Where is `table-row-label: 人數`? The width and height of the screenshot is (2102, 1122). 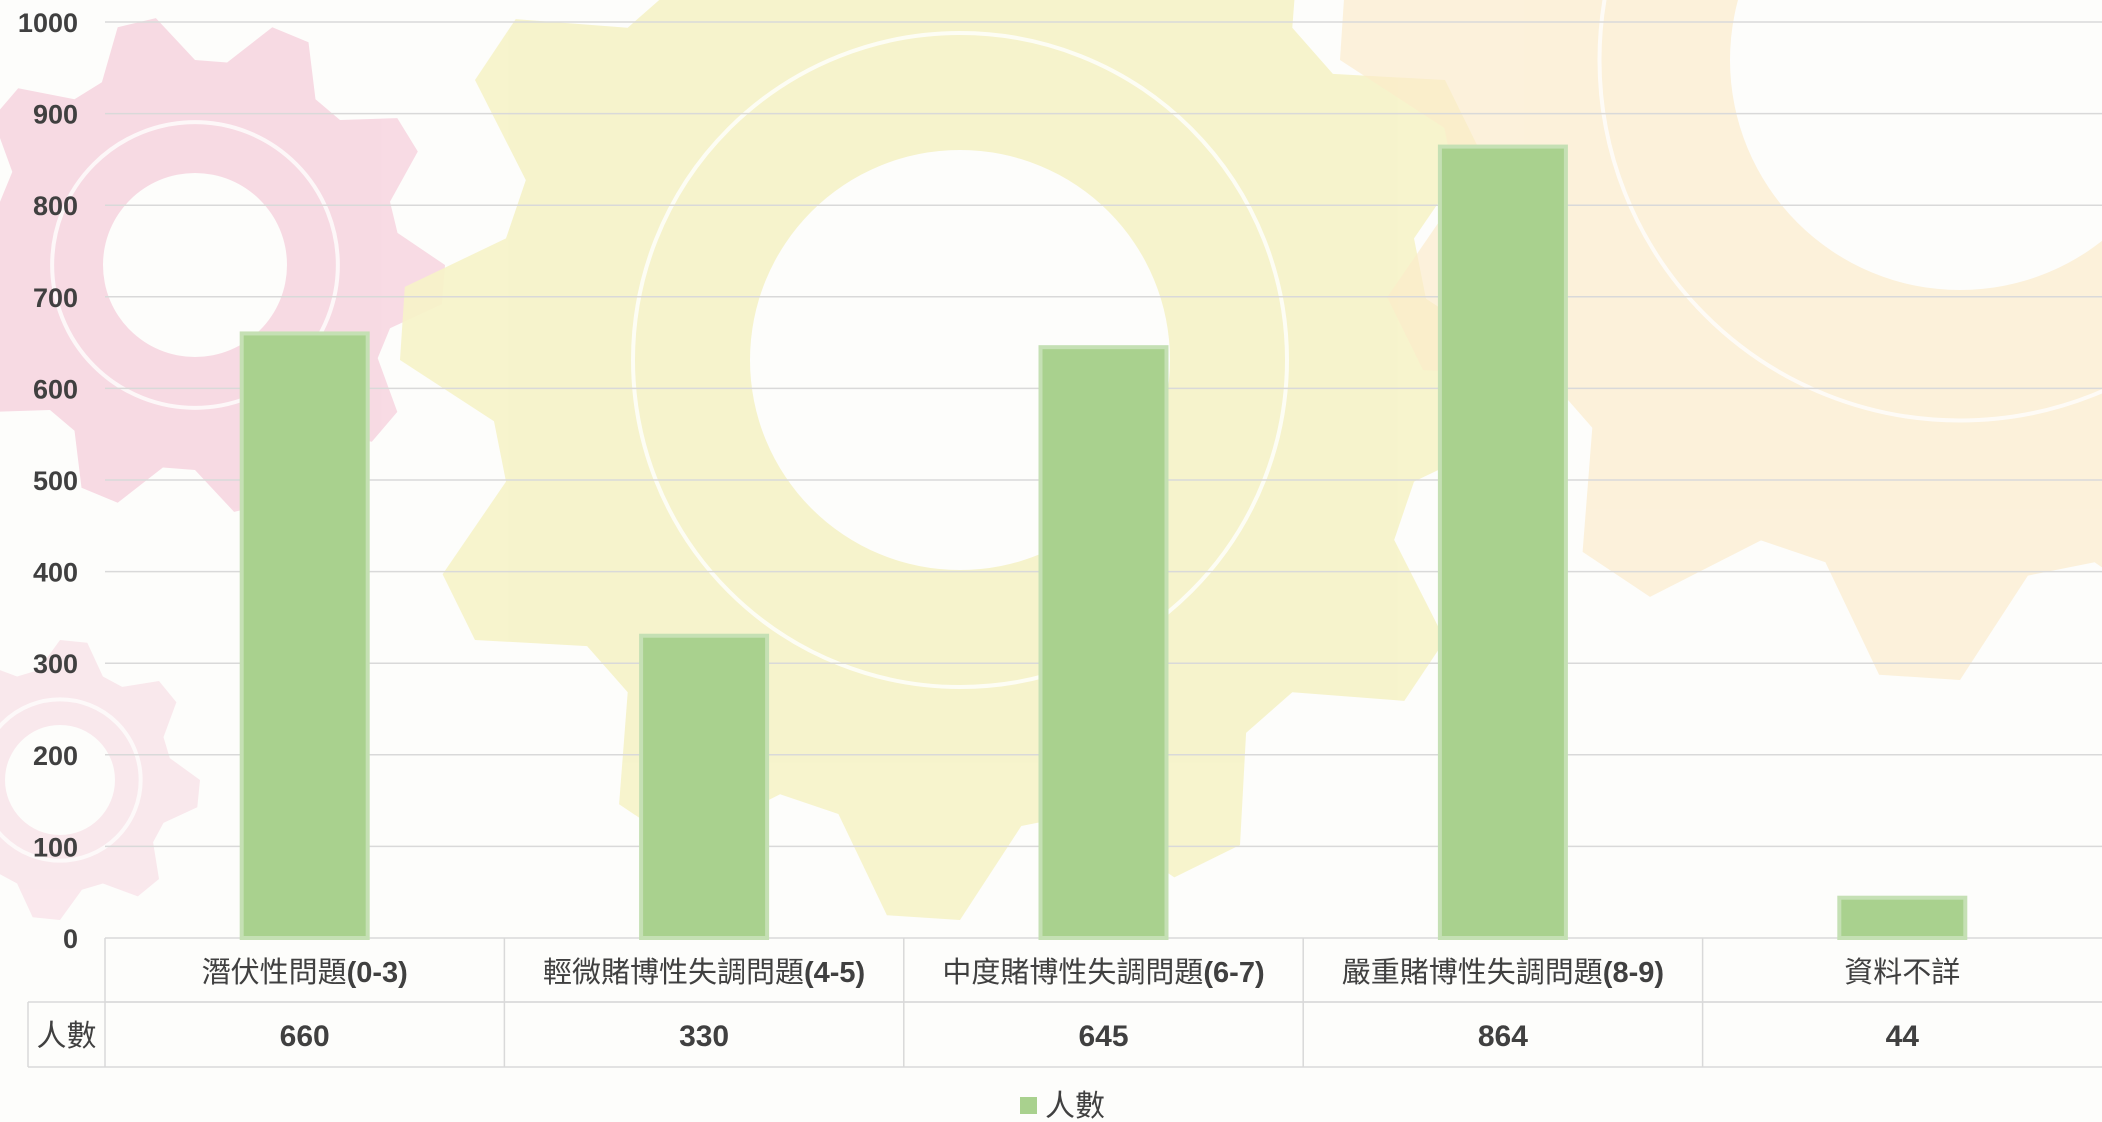 table-row-label: 人數 is located at coordinates (67, 1036).